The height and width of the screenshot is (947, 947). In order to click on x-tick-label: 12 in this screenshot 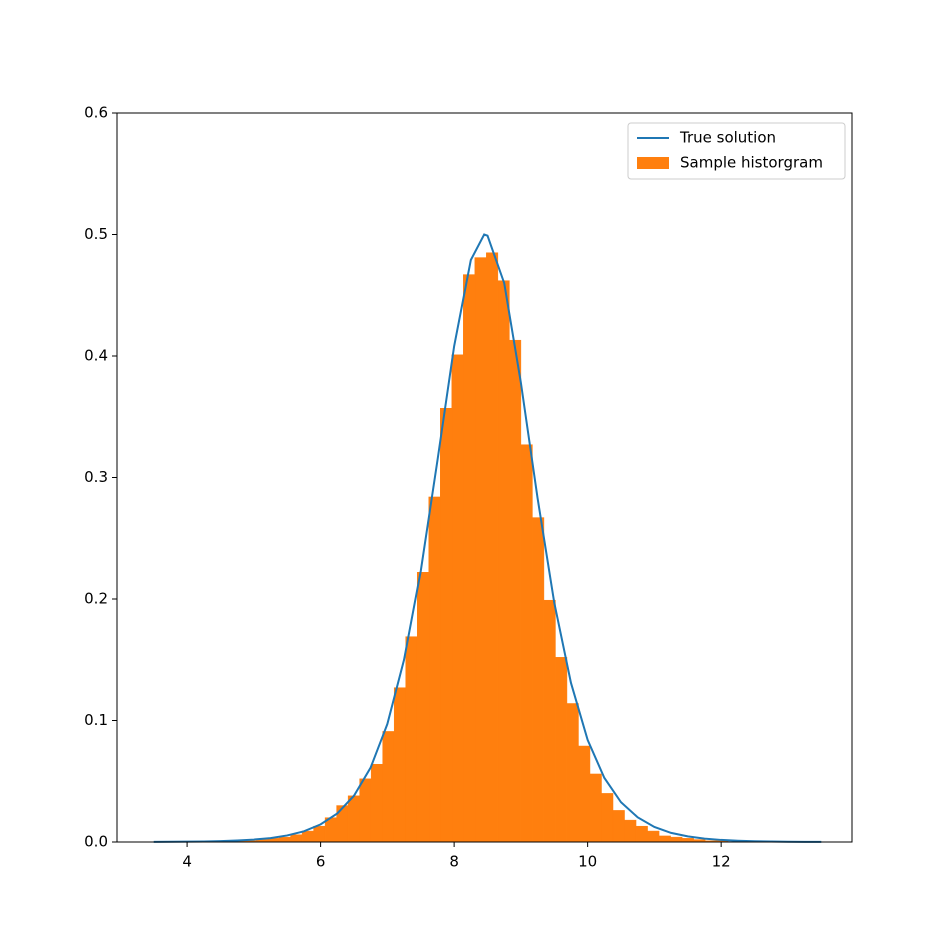, I will do `click(721, 862)`.